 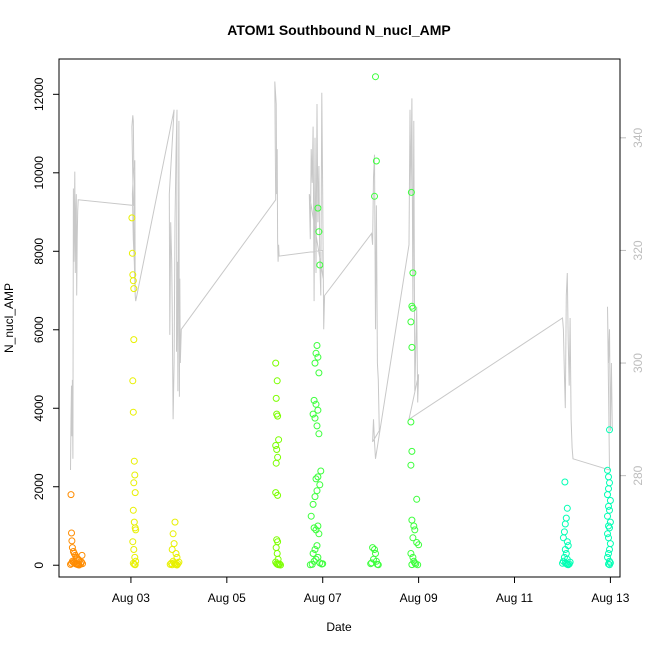 What do you see at coordinates (610, 598) in the screenshot?
I see `x-tick-label: Aug 13` at bounding box center [610, 598].